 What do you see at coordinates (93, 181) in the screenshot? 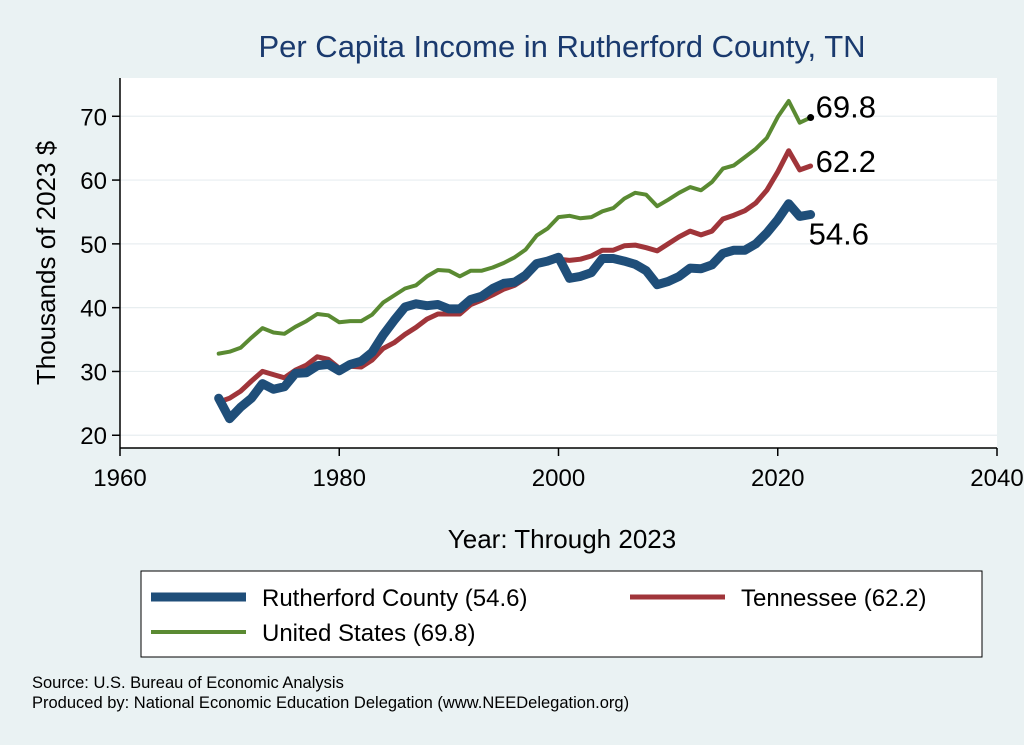
I see `y-tick-label-60: 60` at bounding box center [93, 181].